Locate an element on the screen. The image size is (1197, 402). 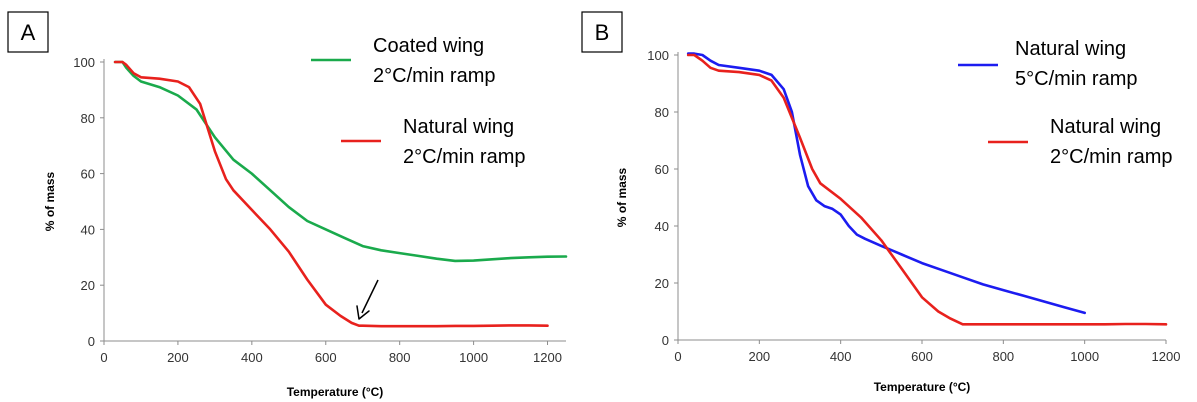
annotation-arrow-head is located at coordinates (363, 312).